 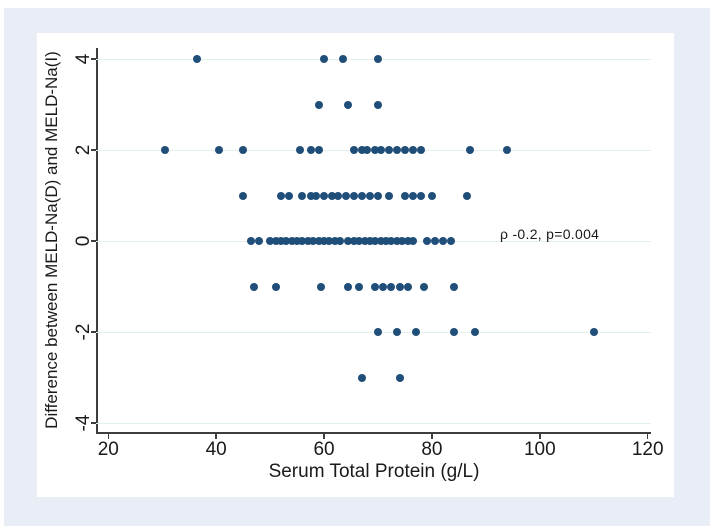 What do you see at coordinates (432, 449) in the screenshot?
I see `x-tick-label: 80` at bounding box center [432, 449].